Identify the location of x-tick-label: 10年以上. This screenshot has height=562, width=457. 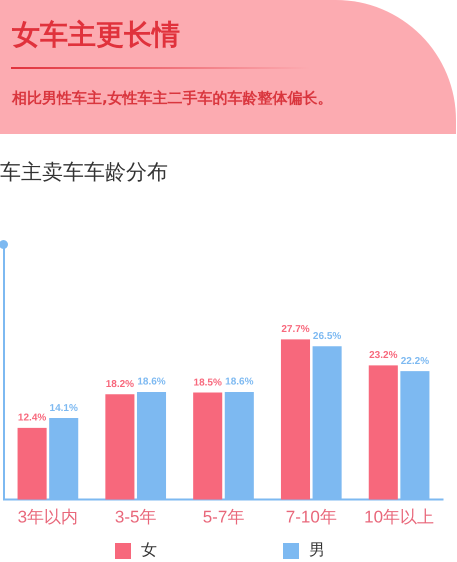
(399, 516).